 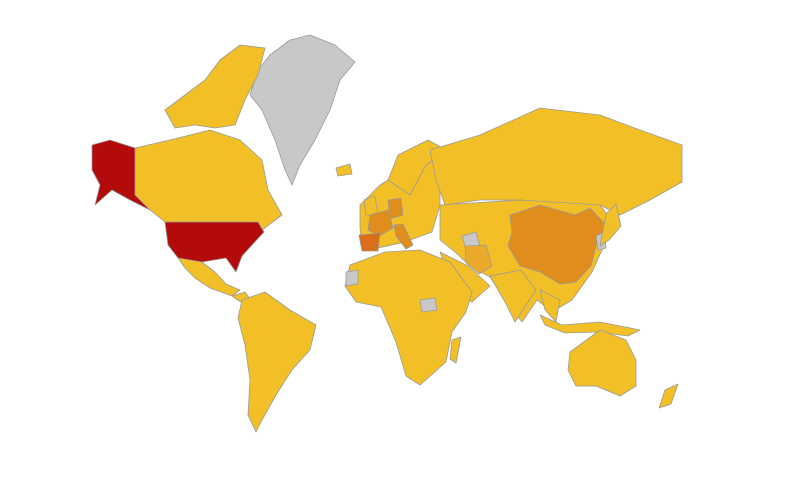 What do you see at coordinates (513, 296) in the screenshot?
I see `region-india` at bounding box center [513, 296].